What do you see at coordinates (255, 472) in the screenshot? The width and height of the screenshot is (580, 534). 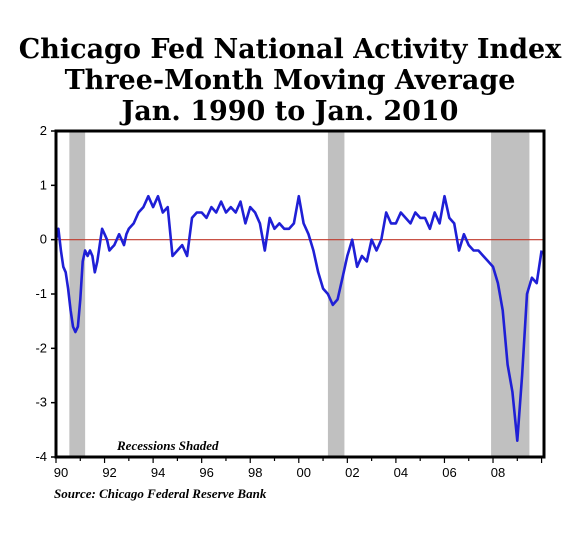 I see `x-tick-label: 98` at bounding box center [255, 472].